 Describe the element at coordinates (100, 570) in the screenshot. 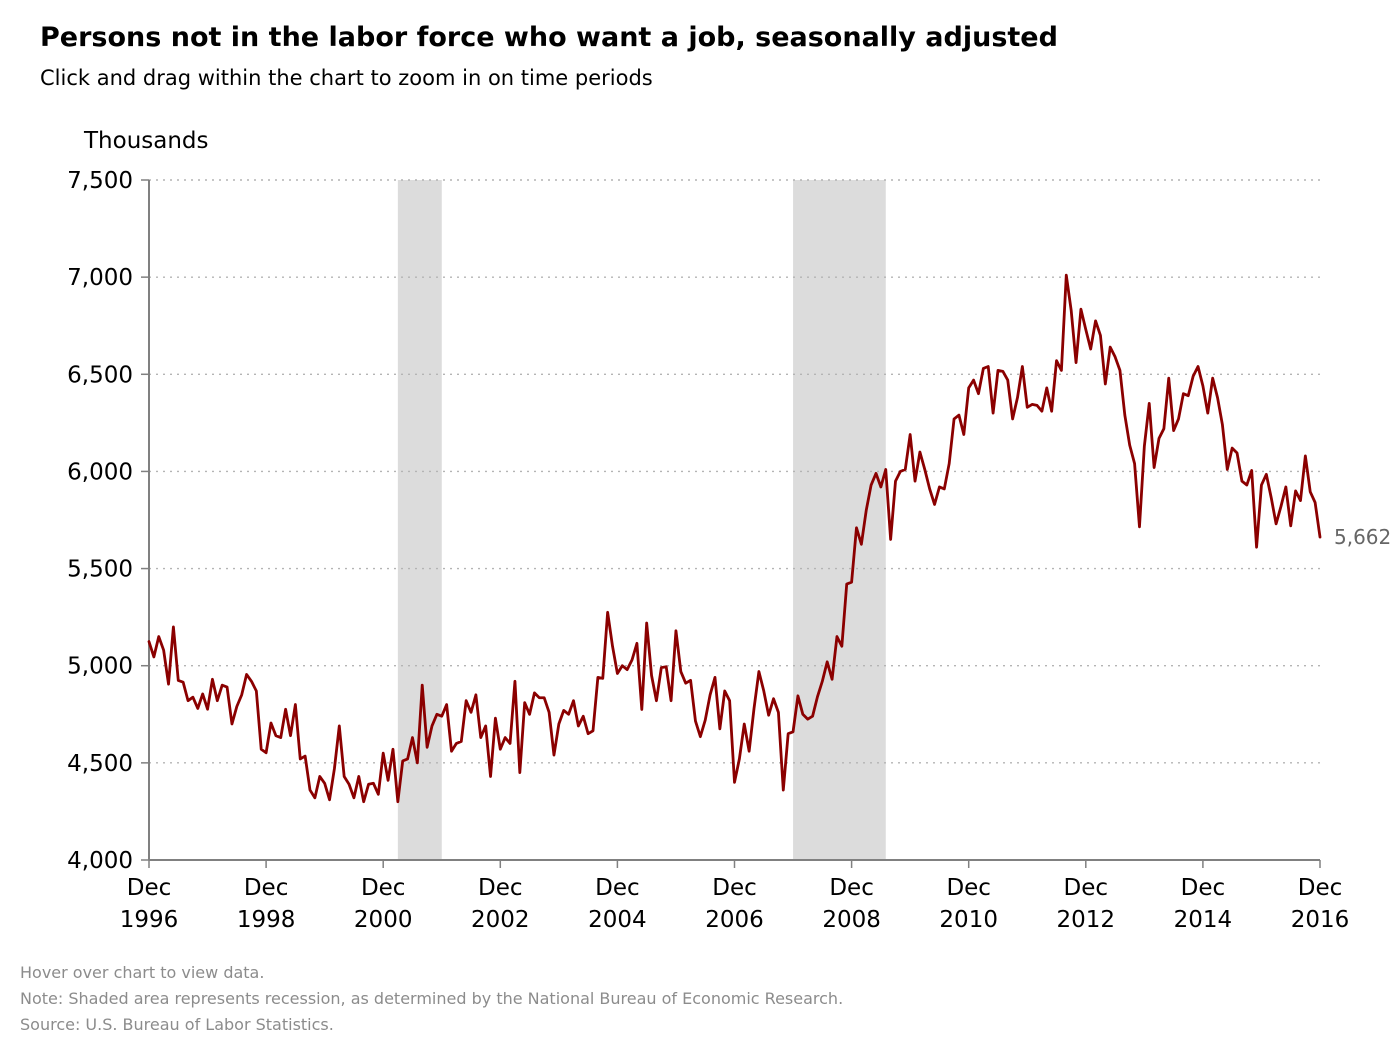

I see `y-tick-label: 5,500` at that location.